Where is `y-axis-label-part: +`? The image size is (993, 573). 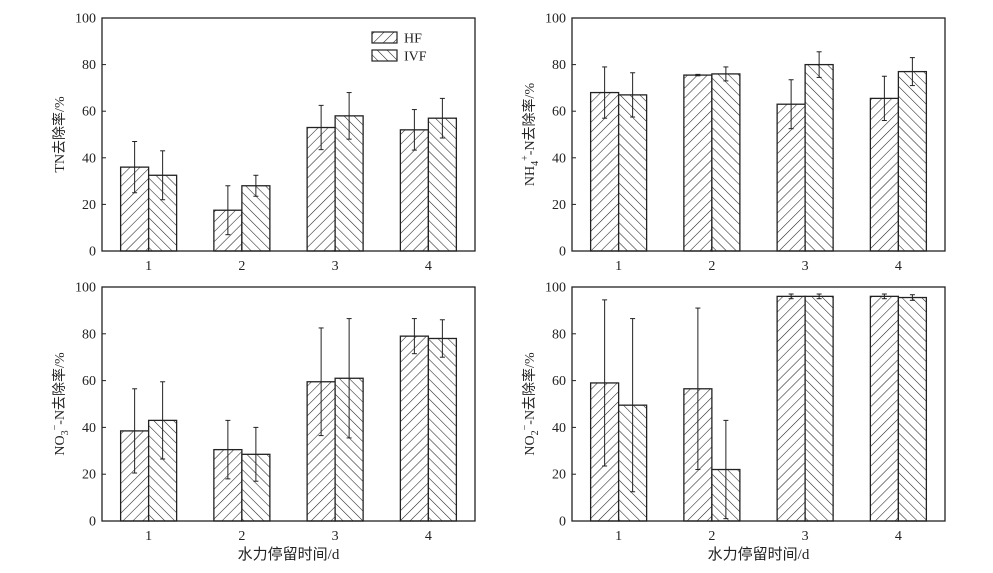 y-axis-label-part: + is located at coordinates (525, 158).